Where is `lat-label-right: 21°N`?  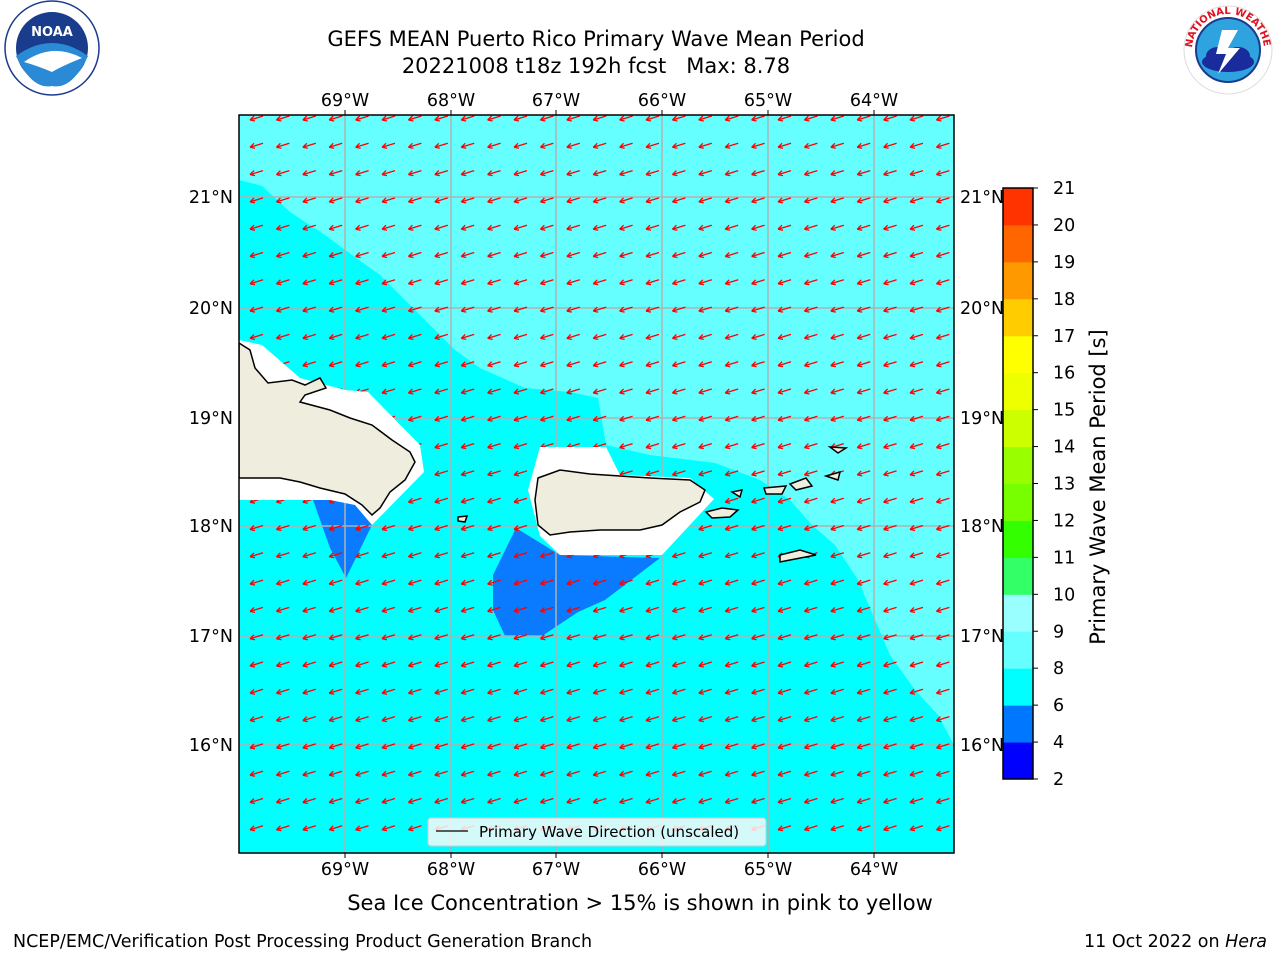
lat-label-right: 21°N is located at coordinates (982, 198).